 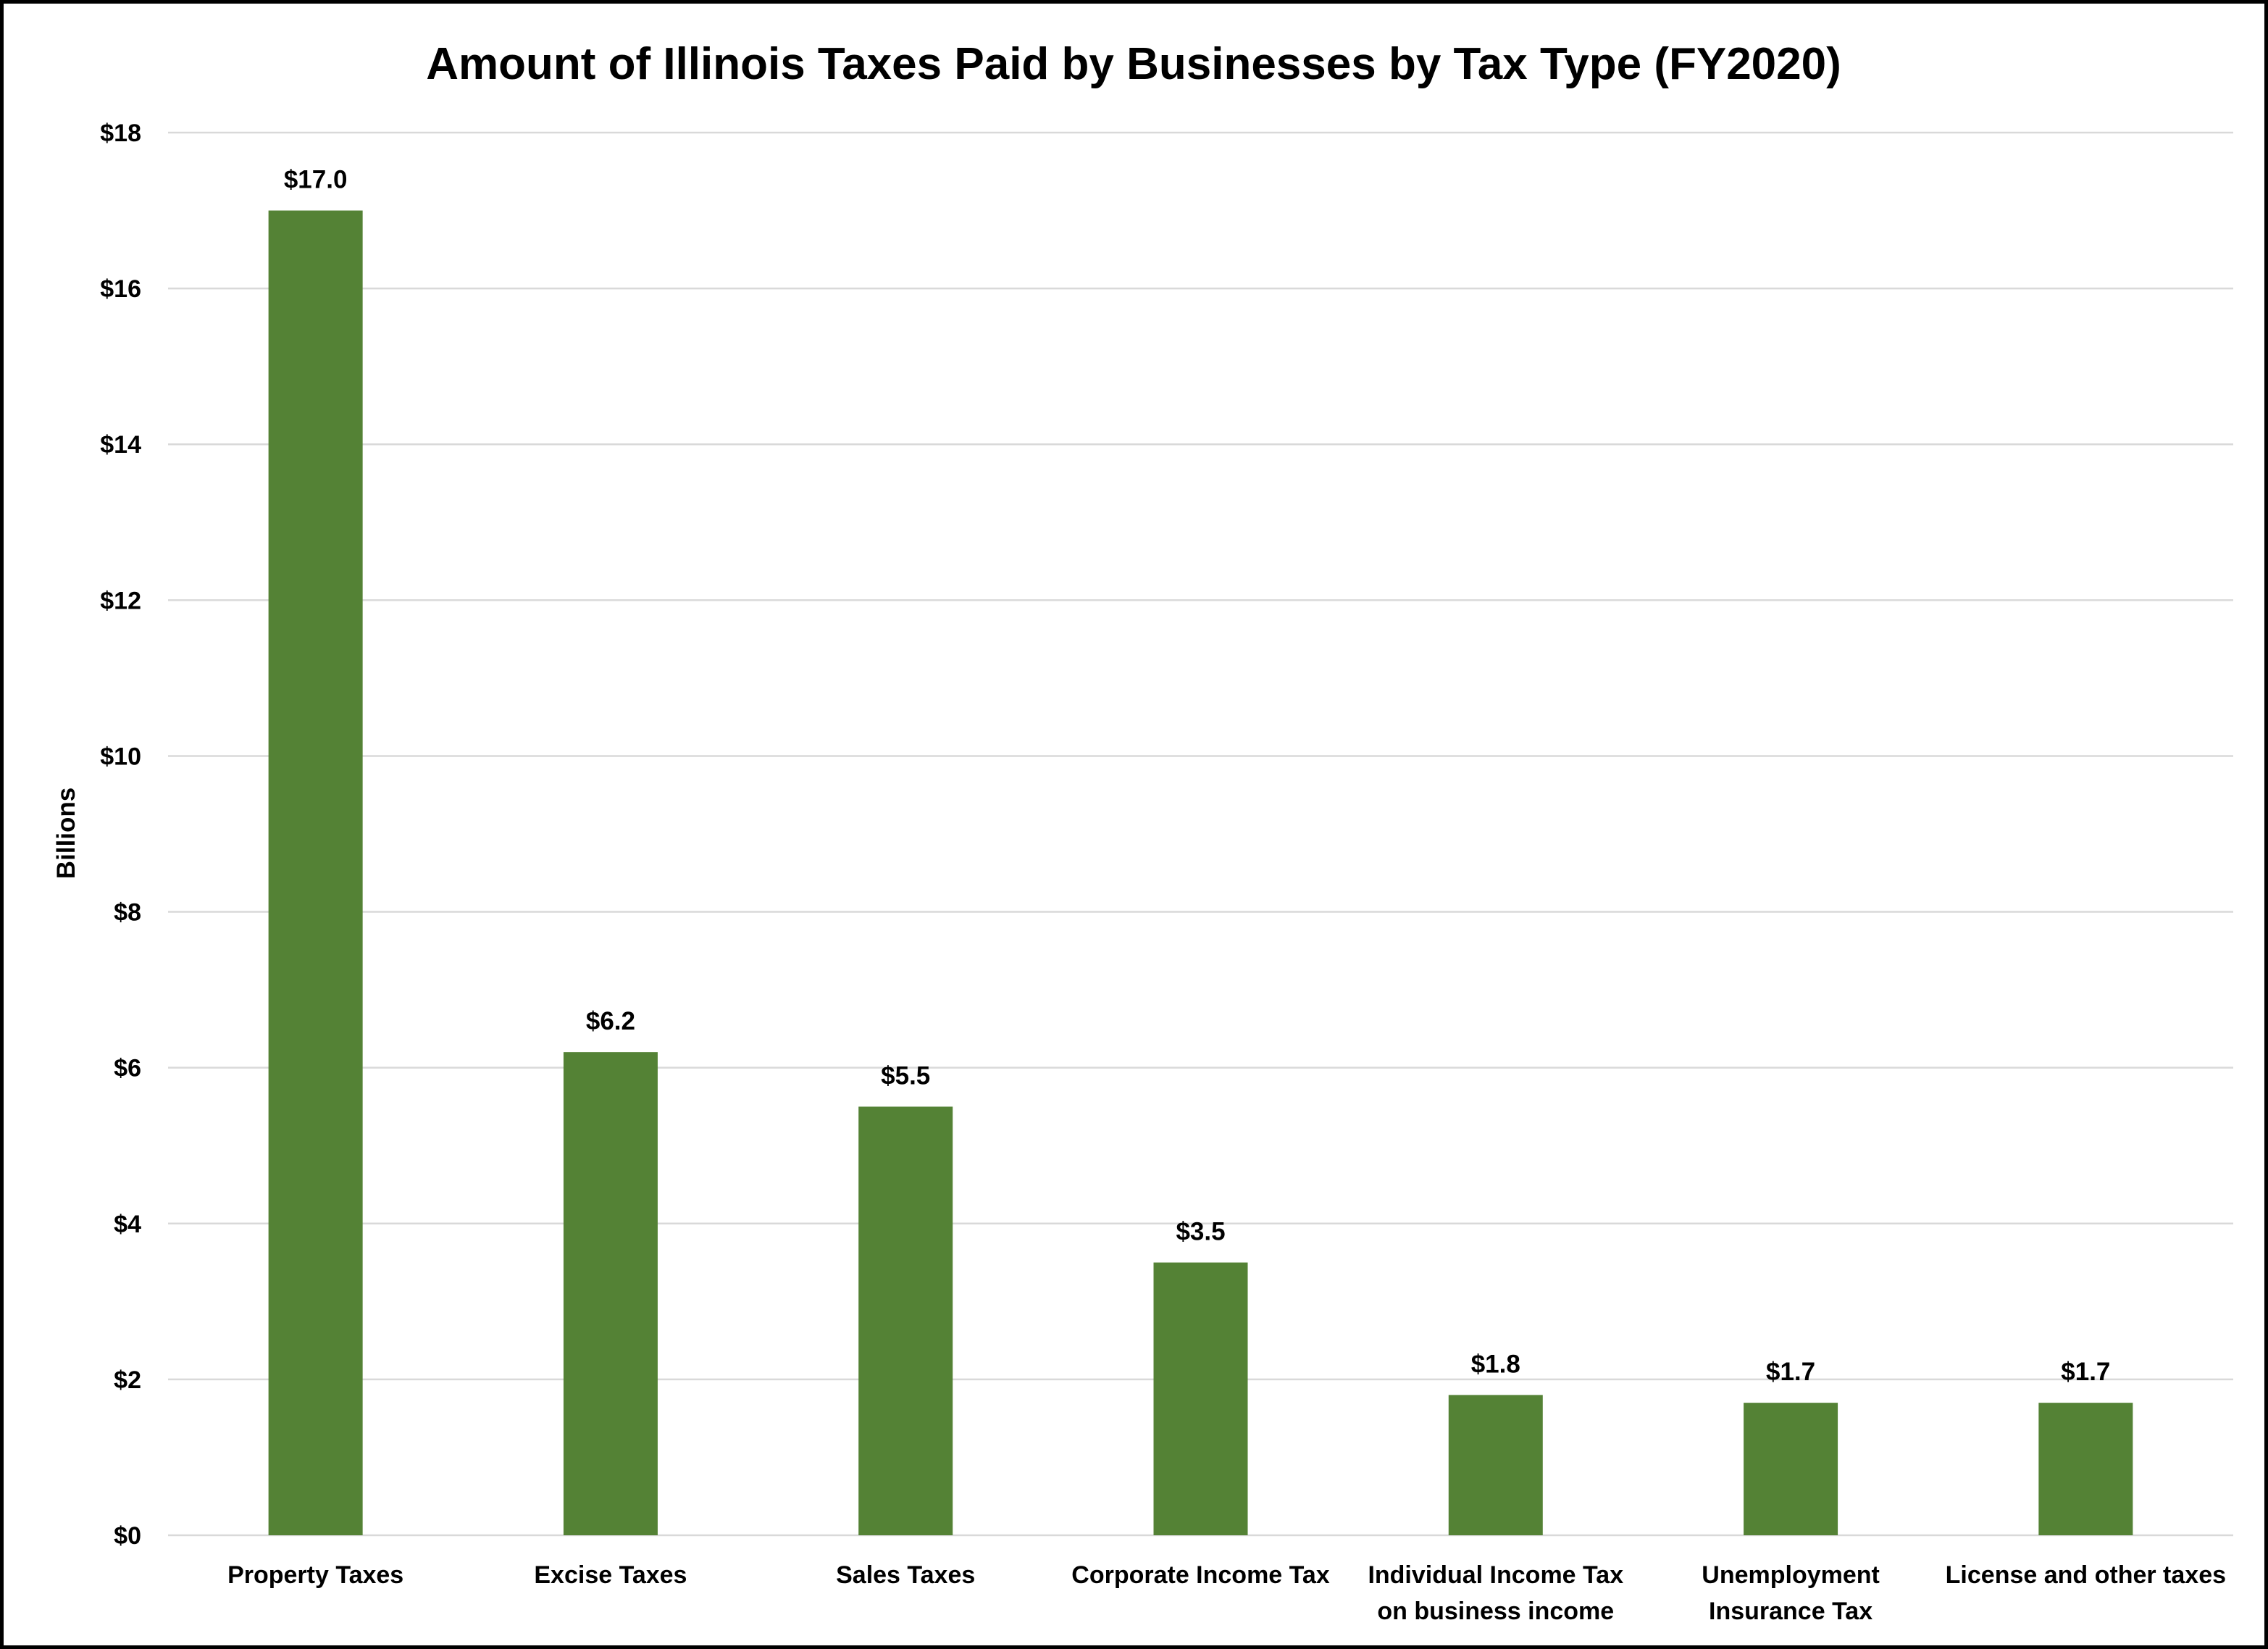 What do you see at coordinates (1201, 1232) in the screenshot?
I see `data-label: $3.5` at bounding box center [1201, 1232].